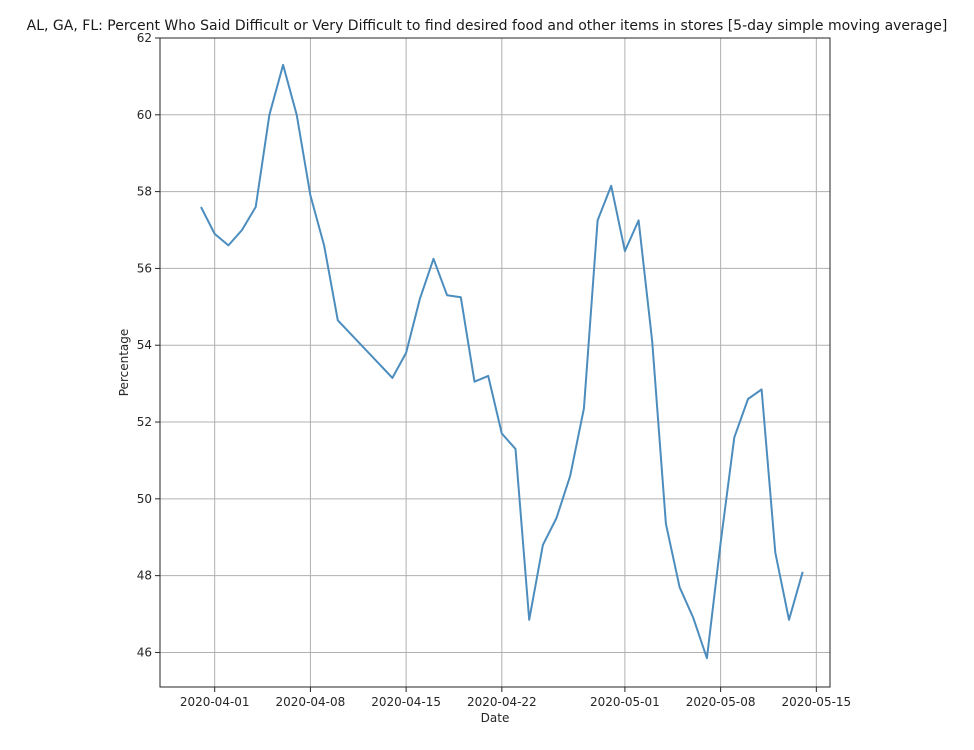  What do you see at coordinates (144, 192) in the screenshot?
I see `y-tick-label: 58` at bounding box center [144, 192].